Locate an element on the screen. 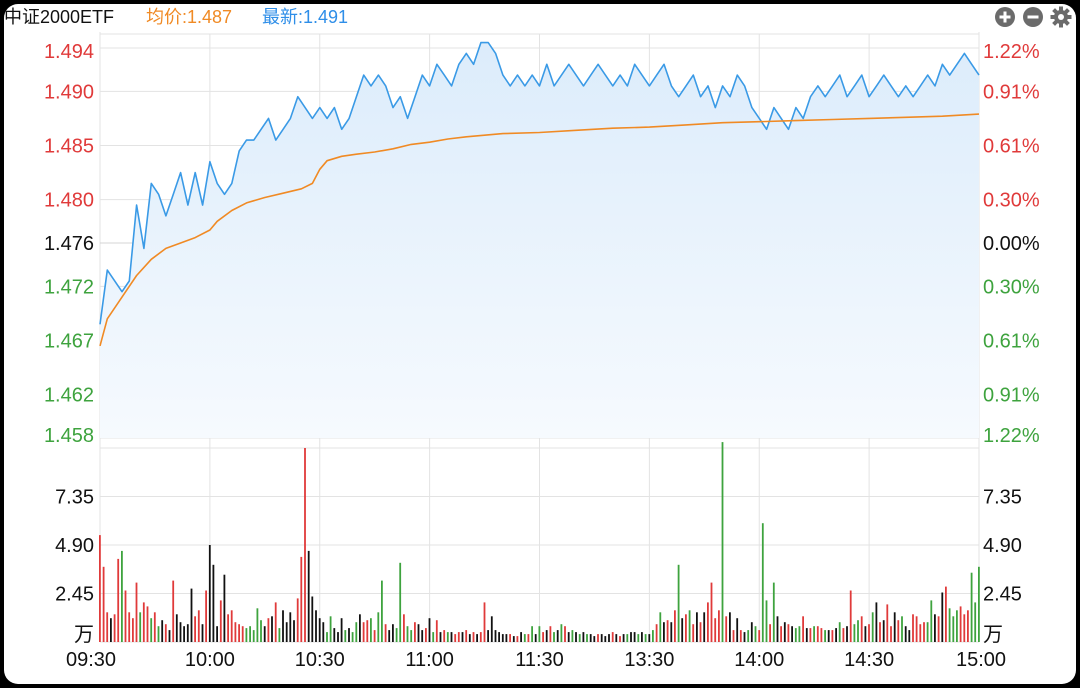 The height and width of the screenshot is (688, 1080). average-price-value: 1.487 is located at coordinates (210, 17).